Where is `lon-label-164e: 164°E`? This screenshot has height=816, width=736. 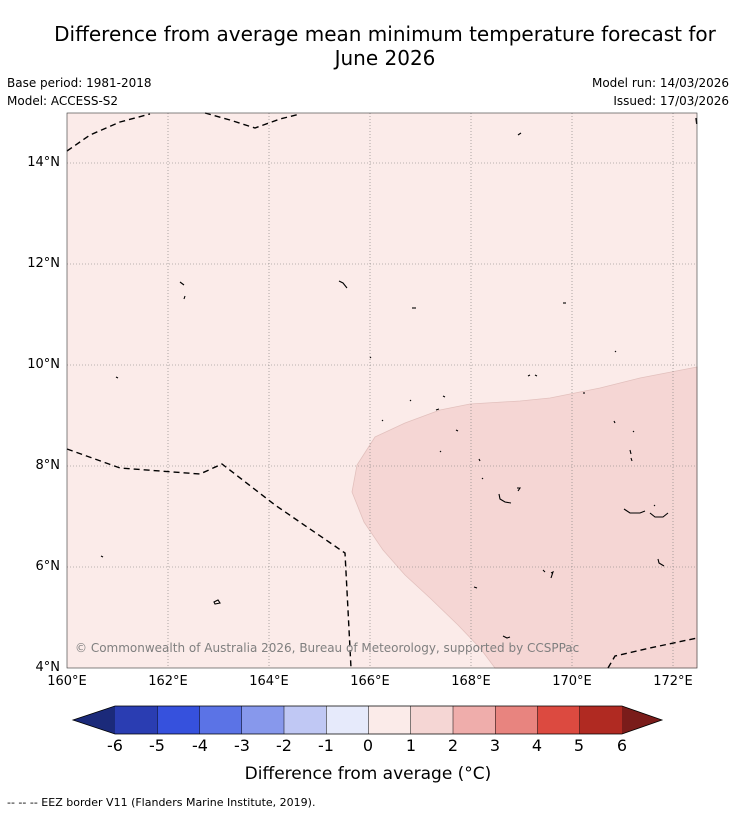 lon-label-164e: 164°E is located at coordinates (269, 681).